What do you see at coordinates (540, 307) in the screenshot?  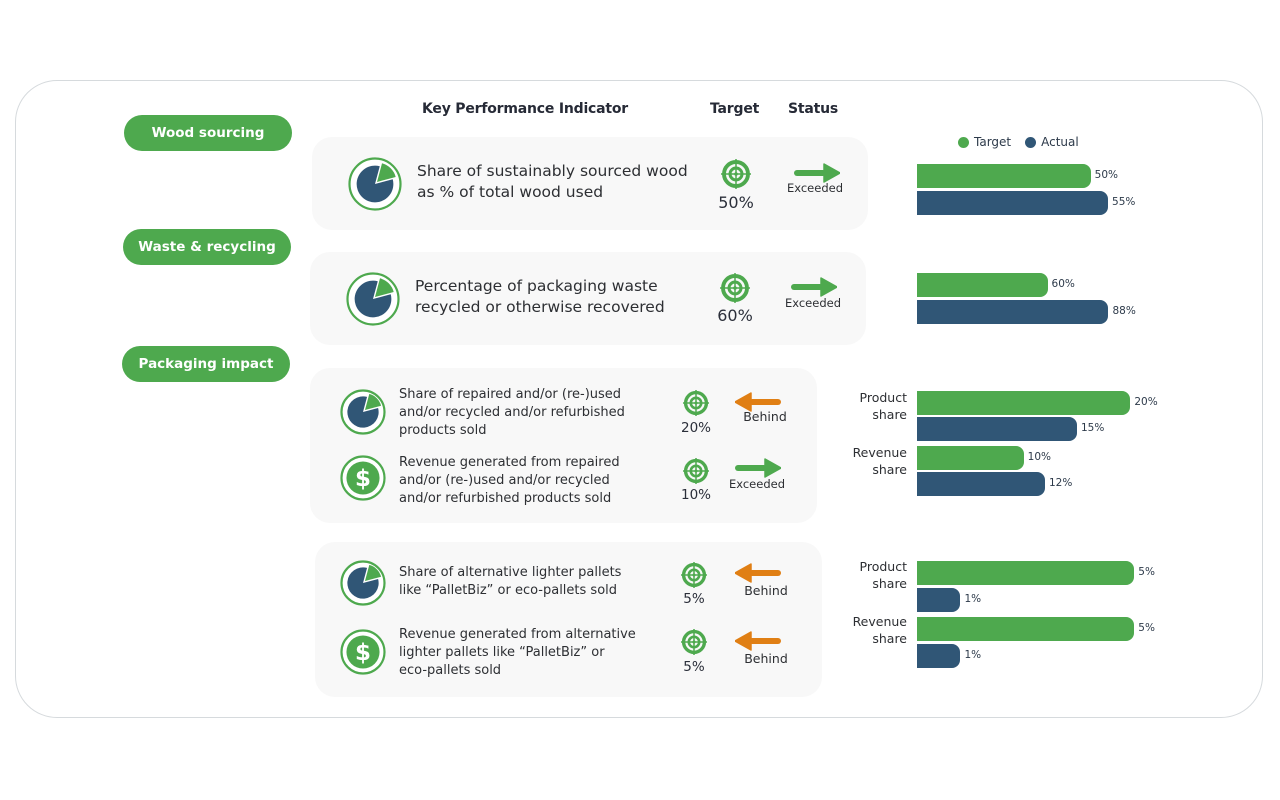 I see `kpi-description-line: recycled or otherwise recovered` at bounding box center [540, 307].